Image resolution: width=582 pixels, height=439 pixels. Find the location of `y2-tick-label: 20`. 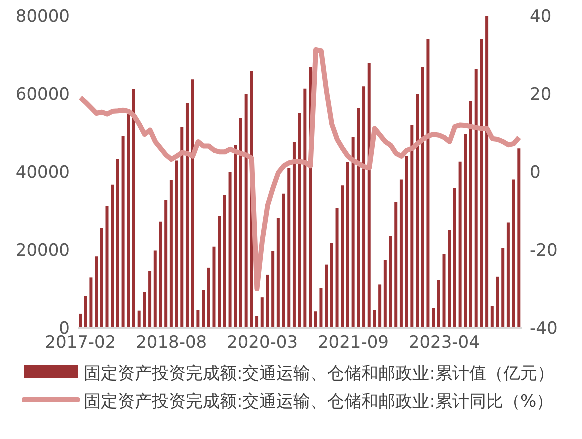

y2-tick-label: 20 is located at coordinates (541, 95).